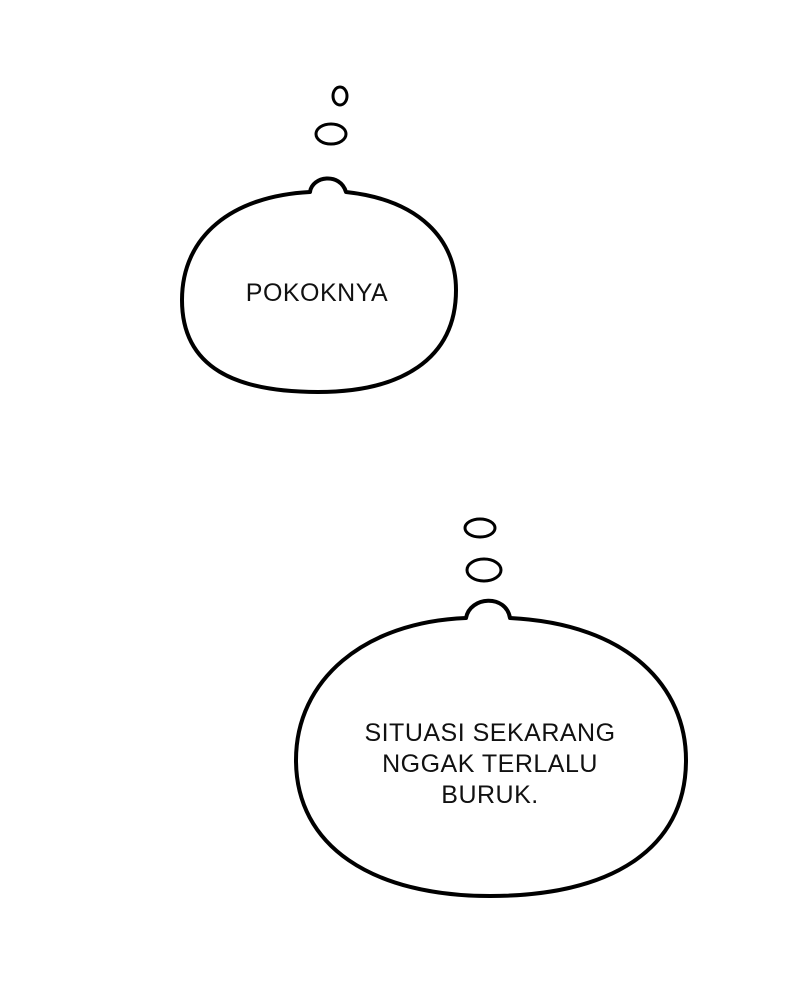 The width and height of the screenshot is (800, 1000). I want to click on bubble-2-text: SITUASI SEKARANG NGGAK TERLALU BURUK., so click(490, 764).